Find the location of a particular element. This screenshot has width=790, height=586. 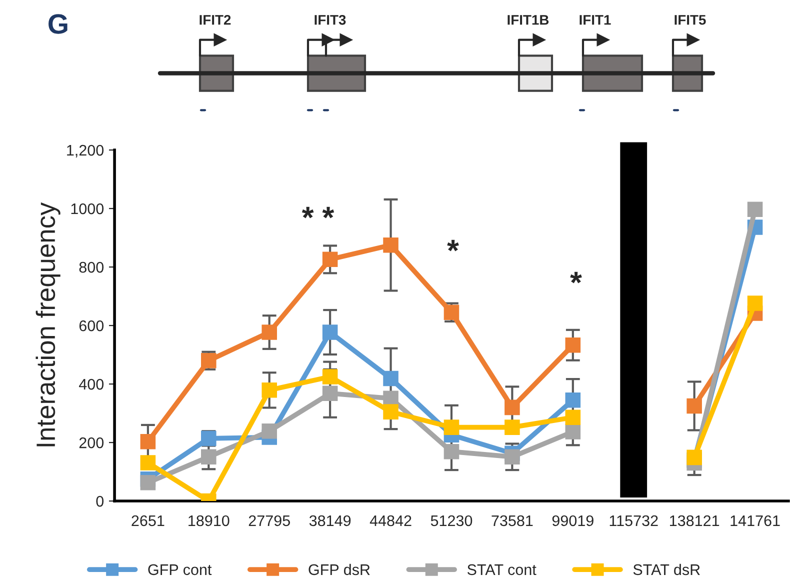

x-tick-label: 115732 is located at coordinates (634, 520).